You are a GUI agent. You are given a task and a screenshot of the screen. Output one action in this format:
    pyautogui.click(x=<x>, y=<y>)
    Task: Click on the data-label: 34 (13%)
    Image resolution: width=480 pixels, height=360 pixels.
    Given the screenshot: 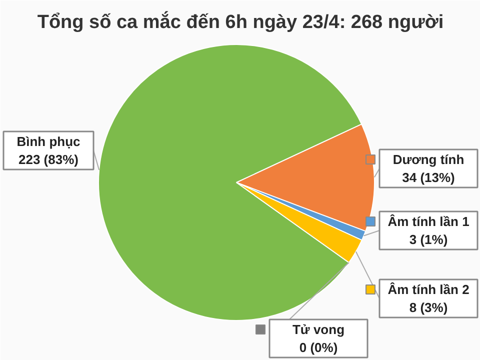 What is the action you would take?
    pyautogui.click(x=428, y=177)
    